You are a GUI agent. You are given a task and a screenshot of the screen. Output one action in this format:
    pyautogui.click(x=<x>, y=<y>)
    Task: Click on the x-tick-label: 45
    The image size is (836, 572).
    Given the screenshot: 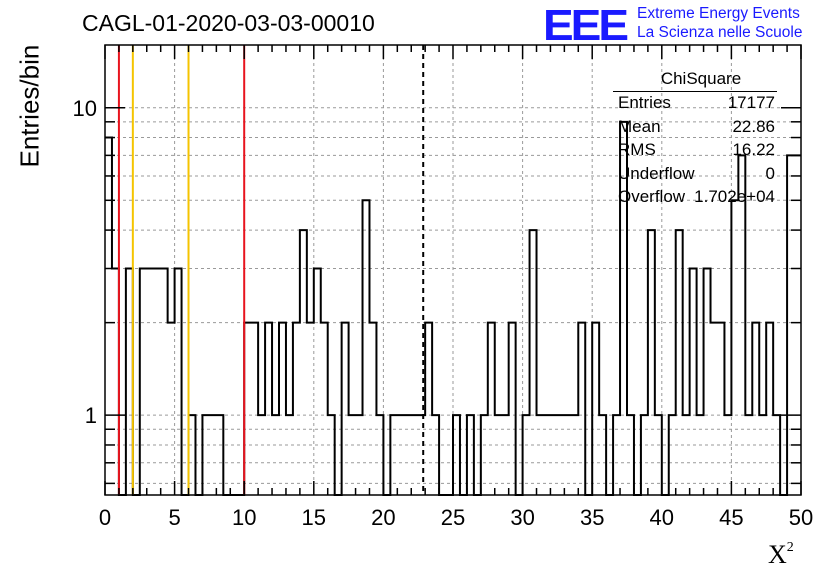 What is the action you would take?
    pyautogui.click(x=731, y=517)
    